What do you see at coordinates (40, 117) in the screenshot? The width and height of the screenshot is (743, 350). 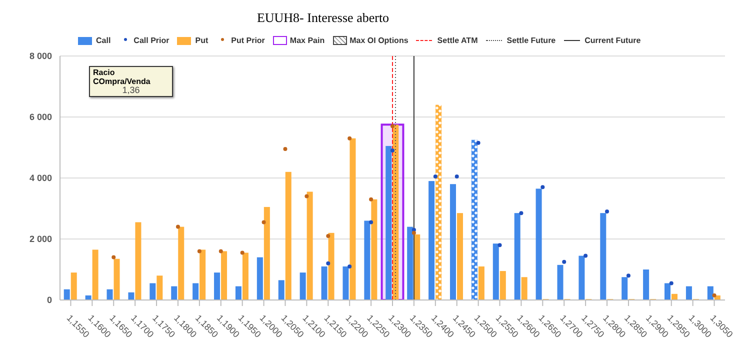 I see `y-tick-label: 6 000` at bounding box center [40, 117].